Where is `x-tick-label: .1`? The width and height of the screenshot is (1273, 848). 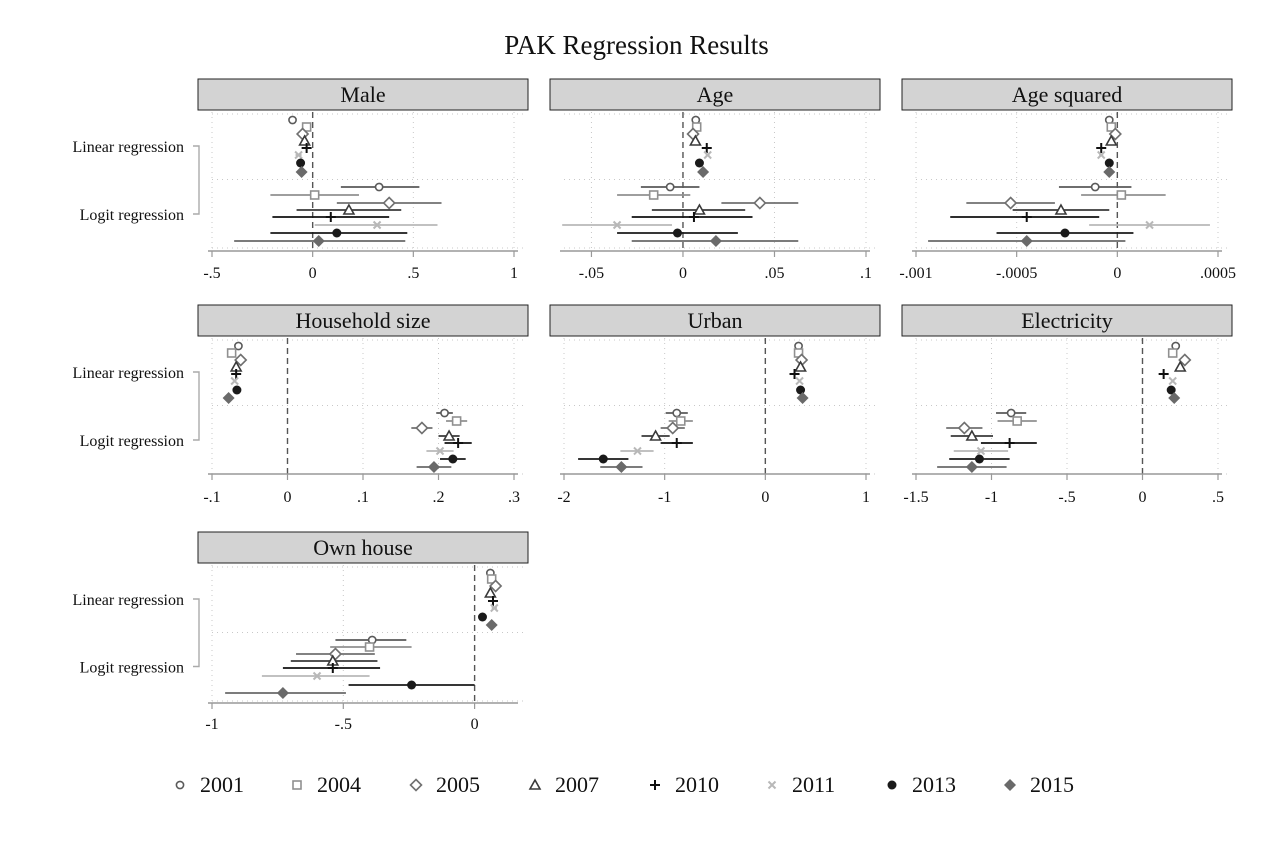
x-tick-label: .1 is located at coordinates (866, 273).